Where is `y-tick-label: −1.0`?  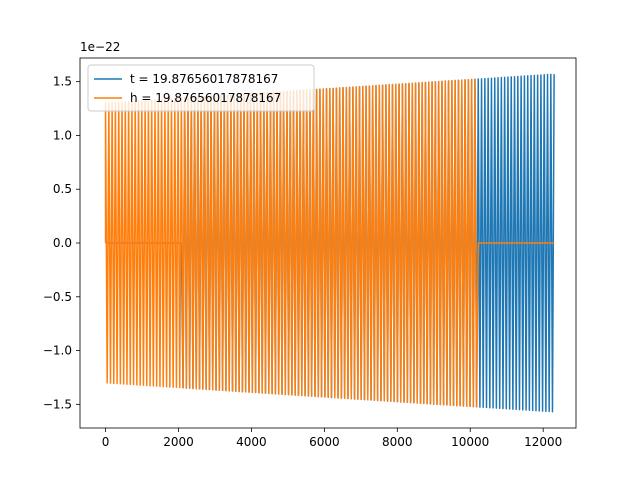 y-tick-label: −1.0 is located at coordinates (57, 351).